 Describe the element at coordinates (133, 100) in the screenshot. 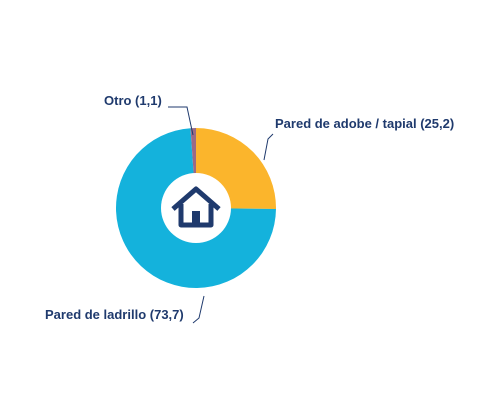

I see `label-otro: Otro (1,1)` at that location.